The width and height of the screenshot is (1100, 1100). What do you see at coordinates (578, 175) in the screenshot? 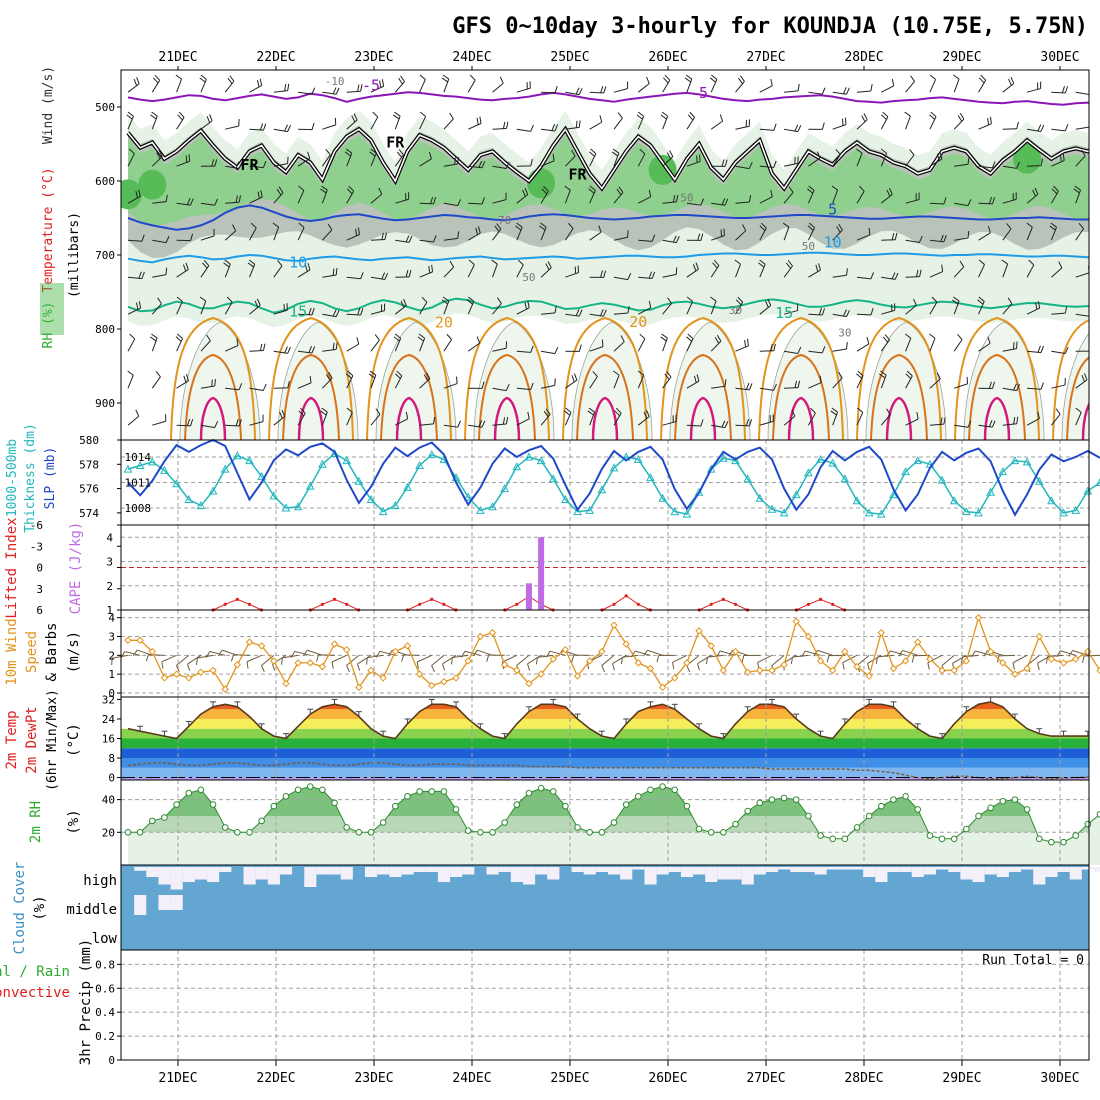
I see `contour-label: FR` at bounding box center [578, 175].